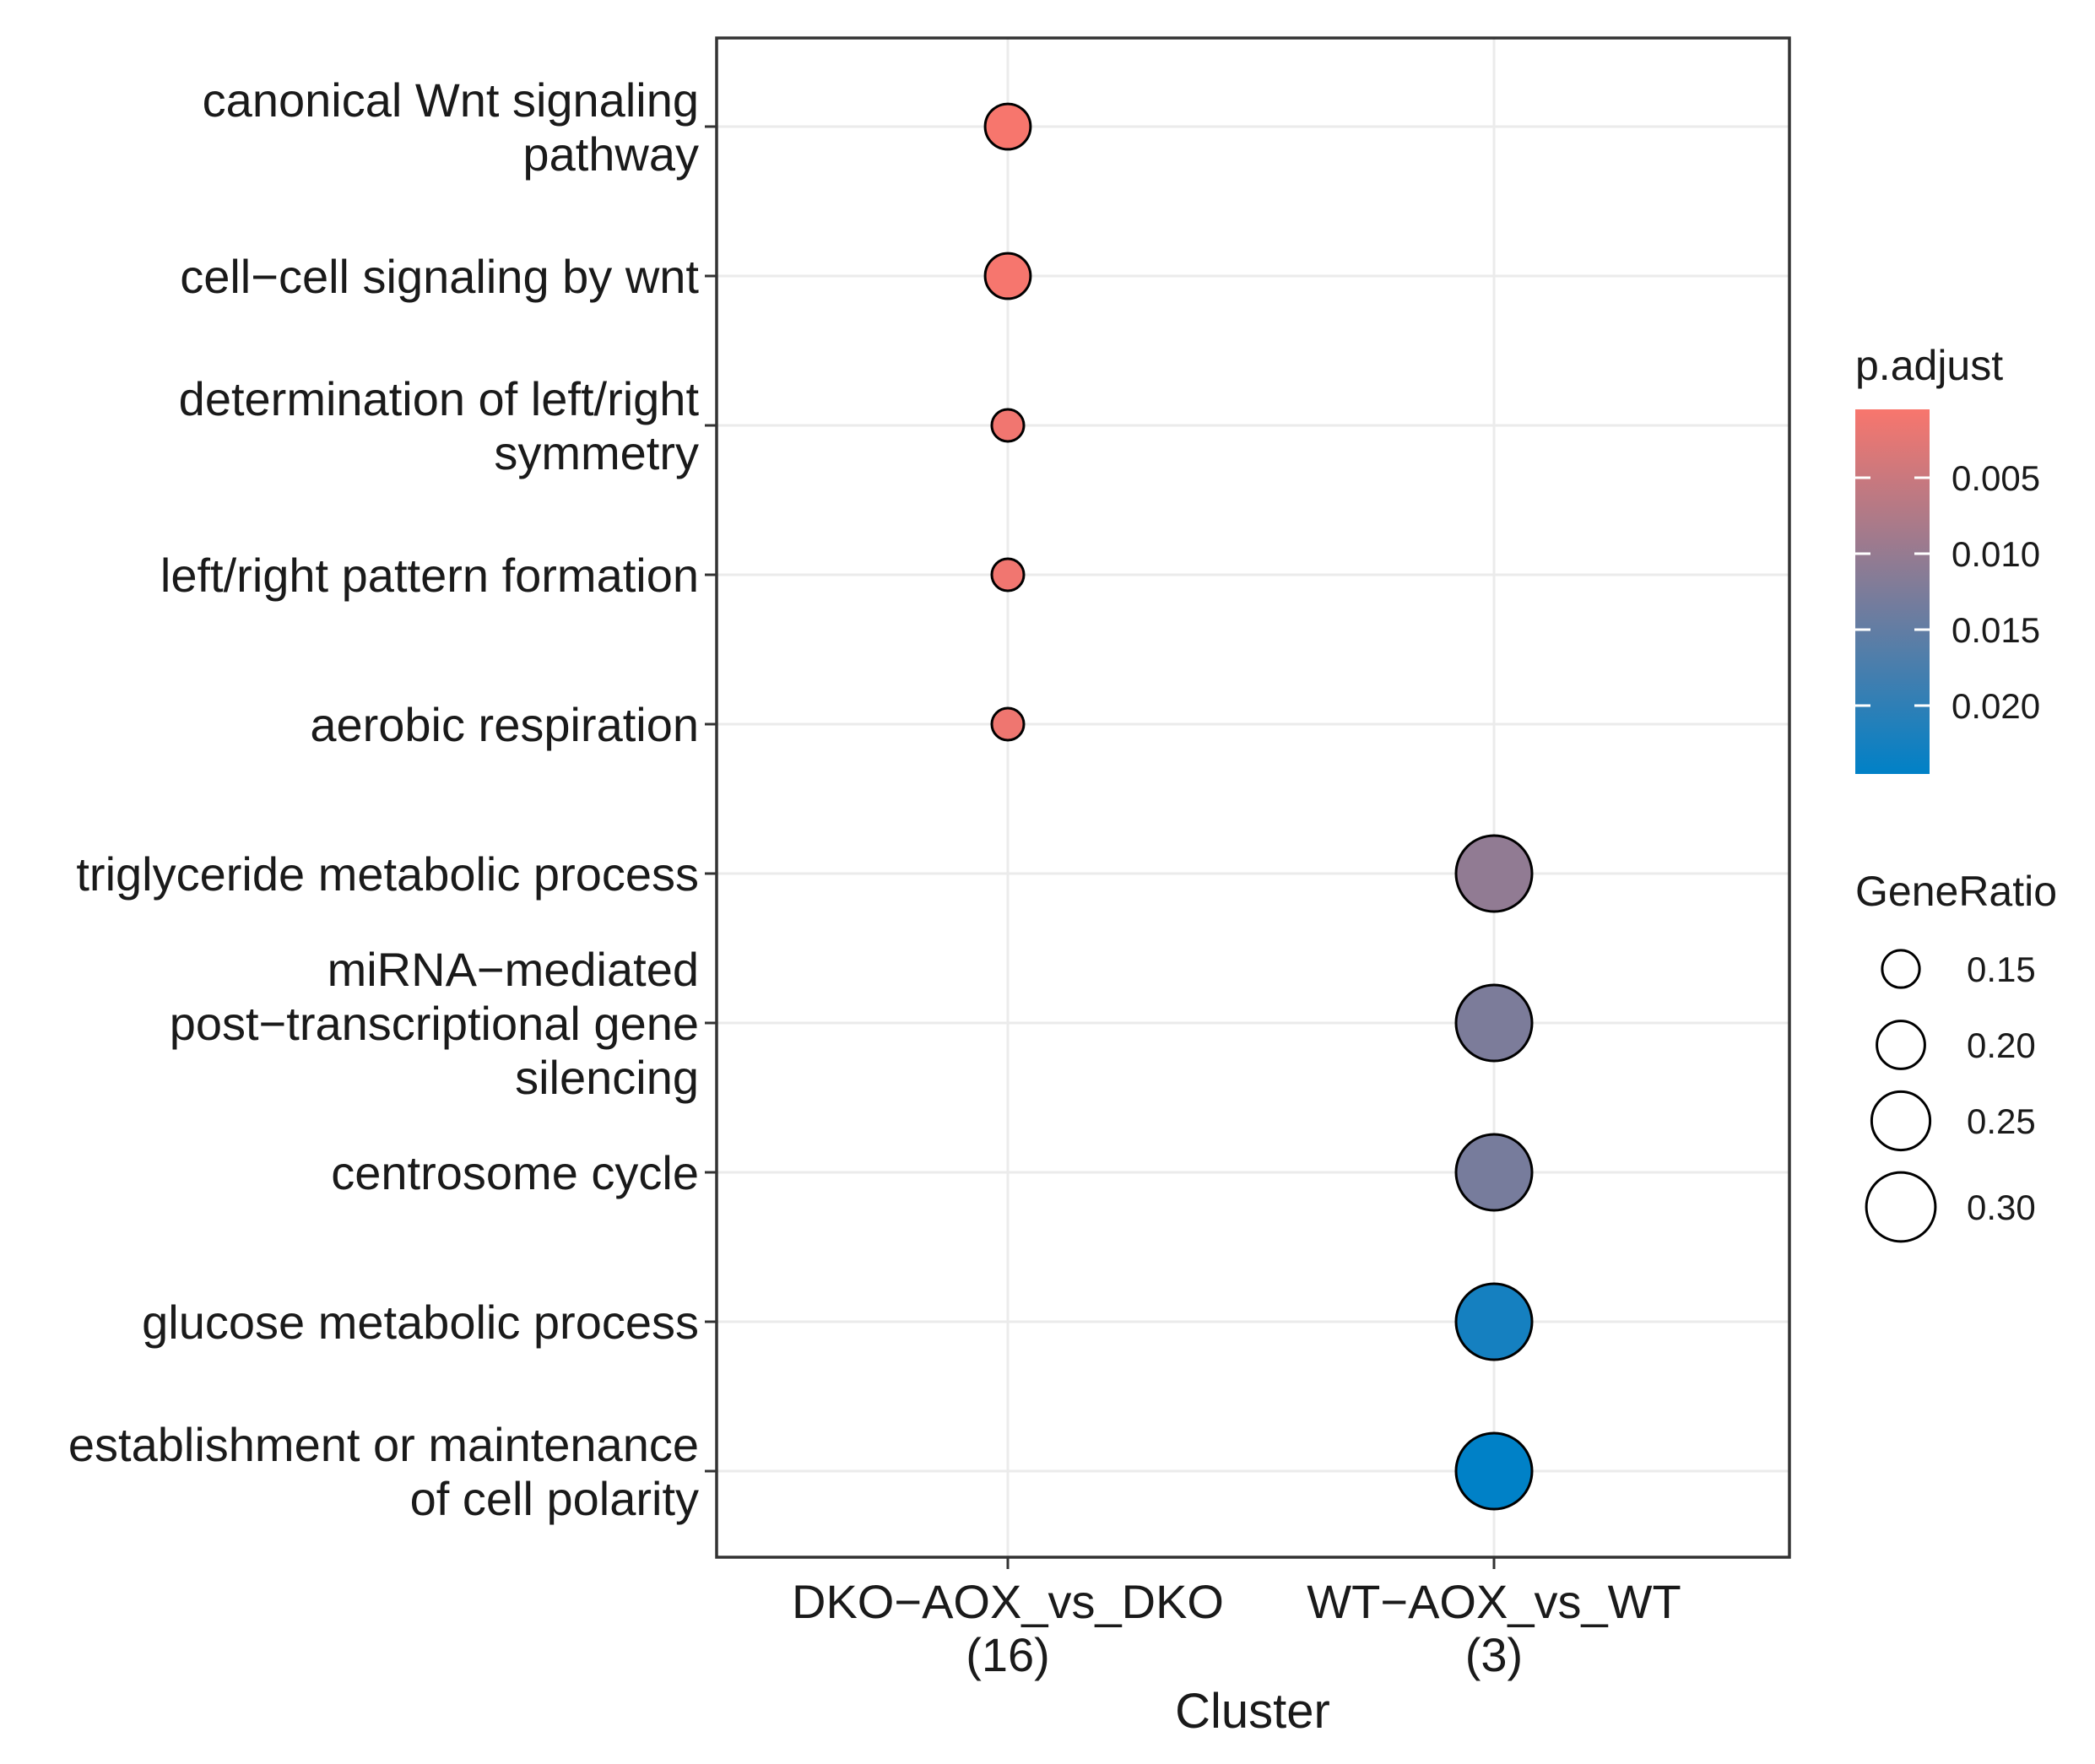 The height and width of the screenshot is (1764, 2095). I want to click on colorbar-tick-label: 0.005, so click(1996, 478).